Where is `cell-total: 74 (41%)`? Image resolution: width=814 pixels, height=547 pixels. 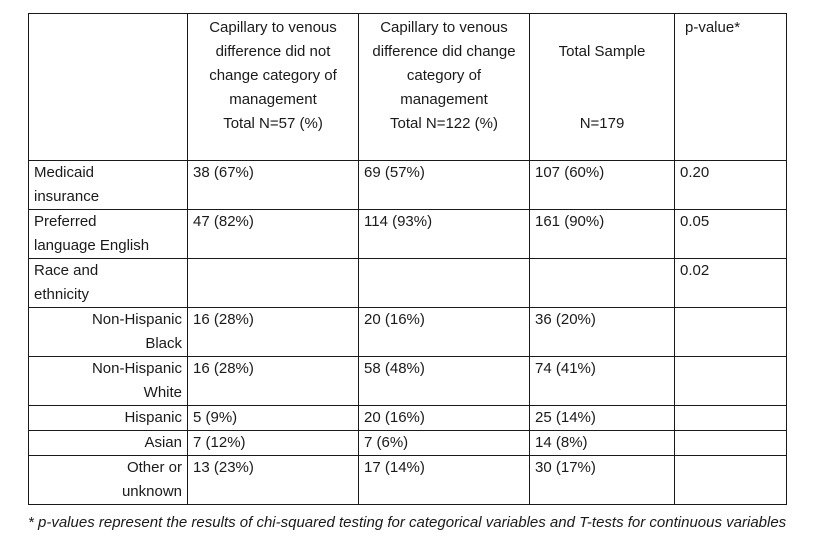
cell-total: 74 (41%) is located at coordinates (602, 381).